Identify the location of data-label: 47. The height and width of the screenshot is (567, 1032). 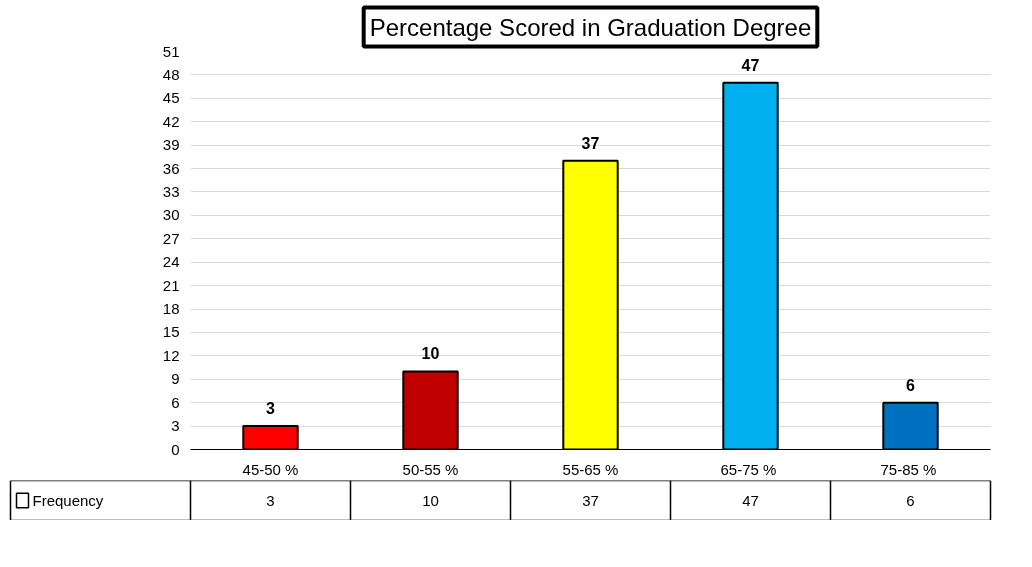
(750, 500).